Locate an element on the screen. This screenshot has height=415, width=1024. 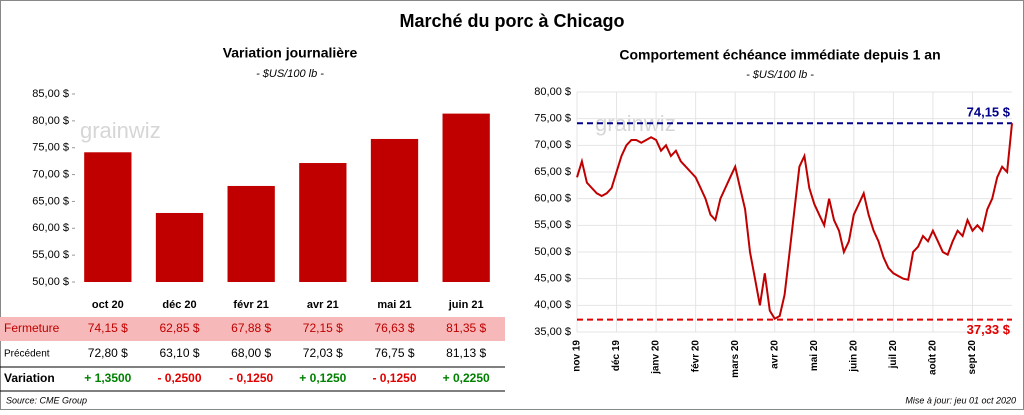
row-label: Précédent is located at coordinates (27, 354).